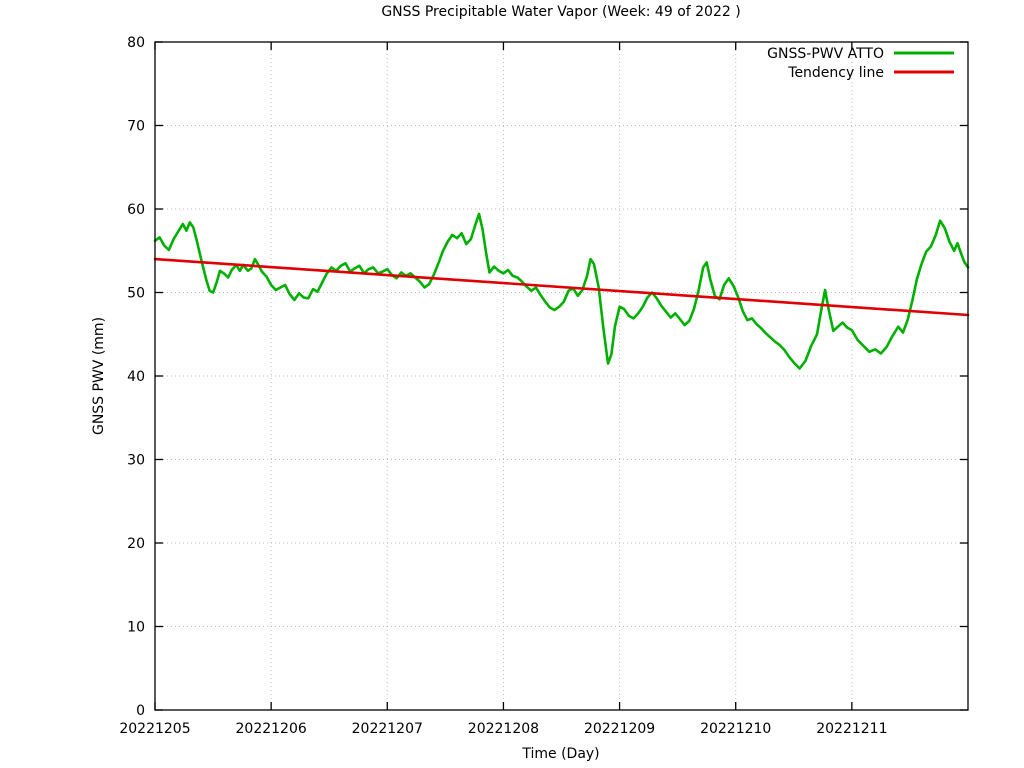 This screenshot has height=768, width=1024. What do you see at coordinates (136, 461) in the screenshot?
I see `y-tick-label: 30` at bounding box center [136, 461].